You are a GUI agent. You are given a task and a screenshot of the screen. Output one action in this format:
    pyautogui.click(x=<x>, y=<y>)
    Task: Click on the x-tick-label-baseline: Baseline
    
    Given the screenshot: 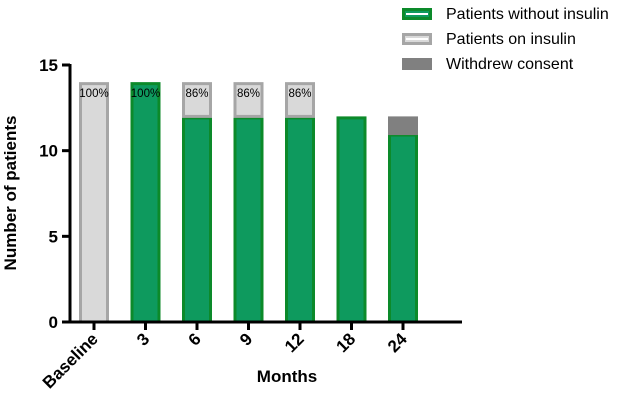 What is the action you would take?
    pyautogui.click(x=70, y=360)
    